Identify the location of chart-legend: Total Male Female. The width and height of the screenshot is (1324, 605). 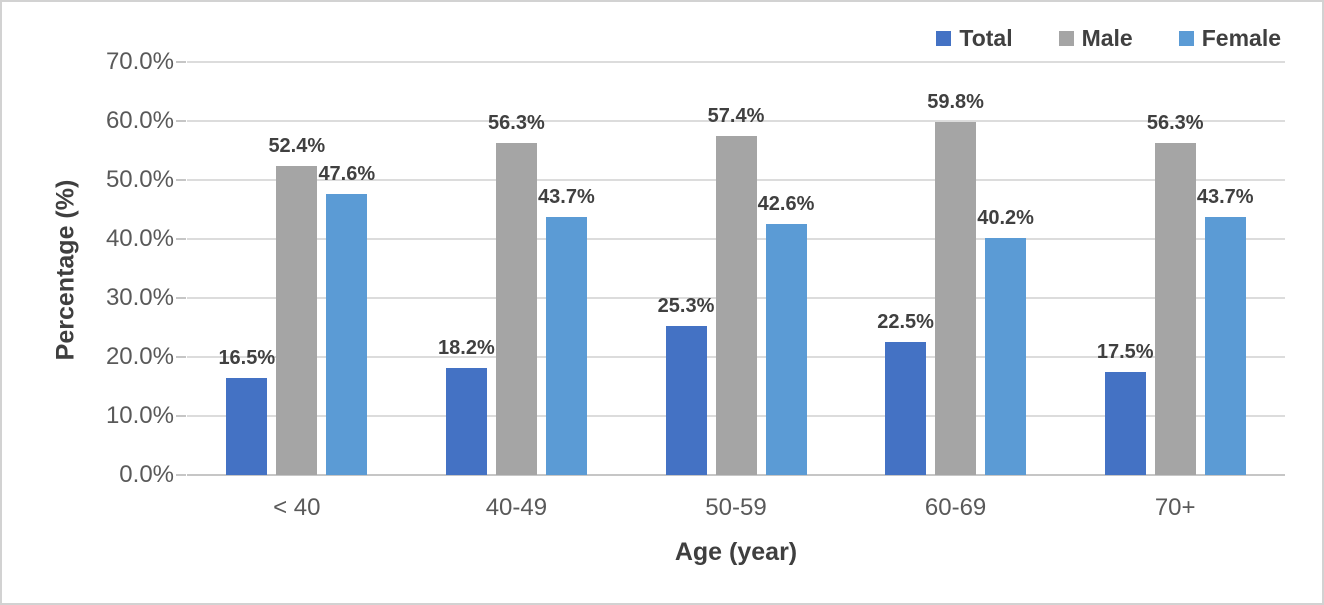
(1108, 38).